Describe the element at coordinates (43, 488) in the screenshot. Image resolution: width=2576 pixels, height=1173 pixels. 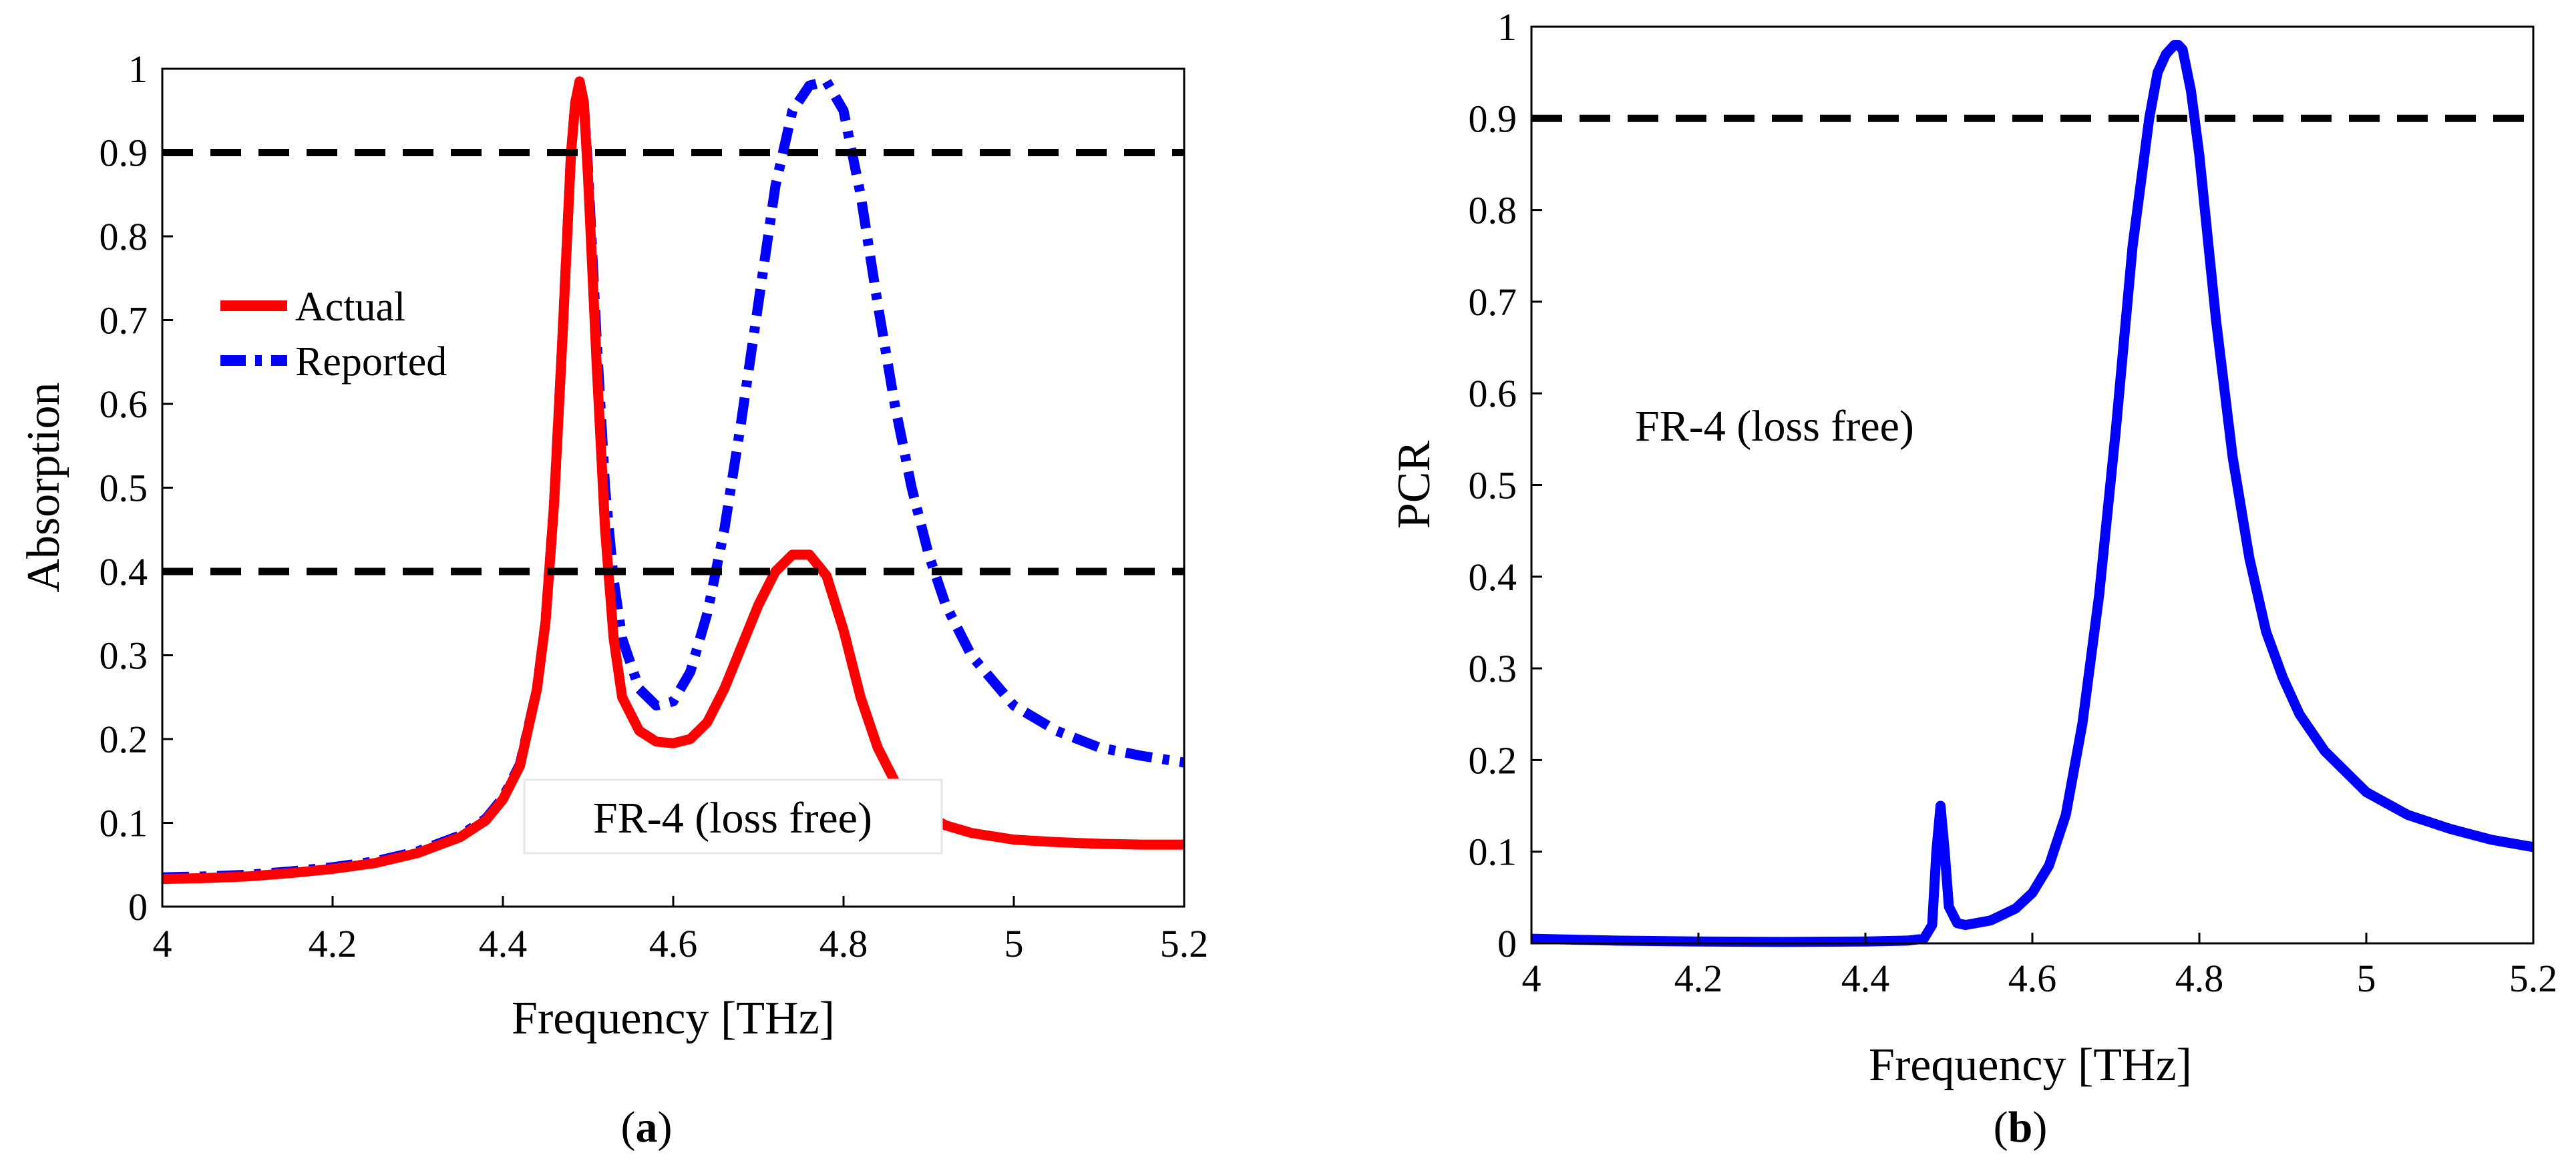
I see `y-axis-label: Absorption` at that location.